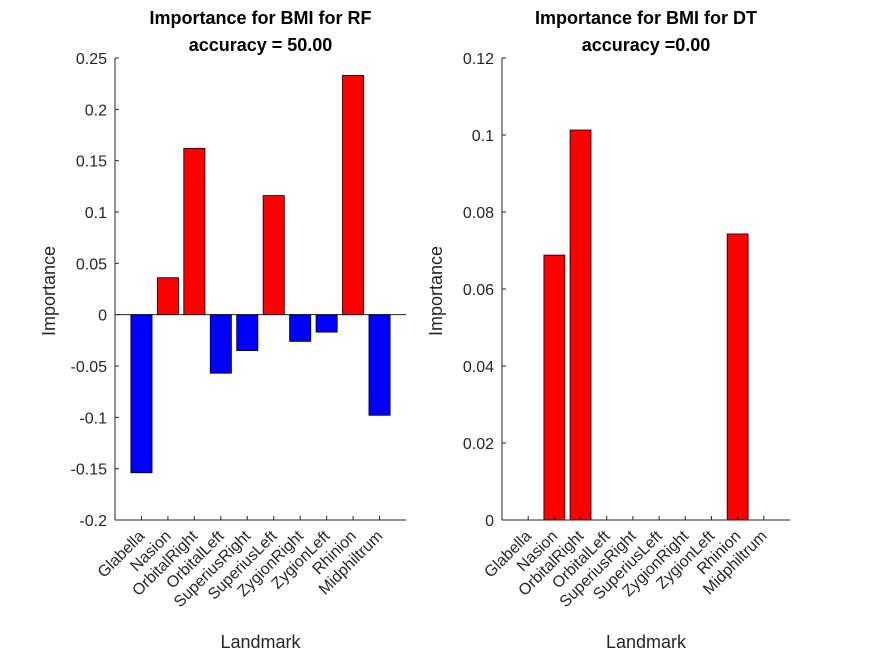 The image size is (875, 661). Describe the element at coordinates (260, 18) in the screenshot. I see `chart-title-line-1: Importance for BMI for RF` at that location.